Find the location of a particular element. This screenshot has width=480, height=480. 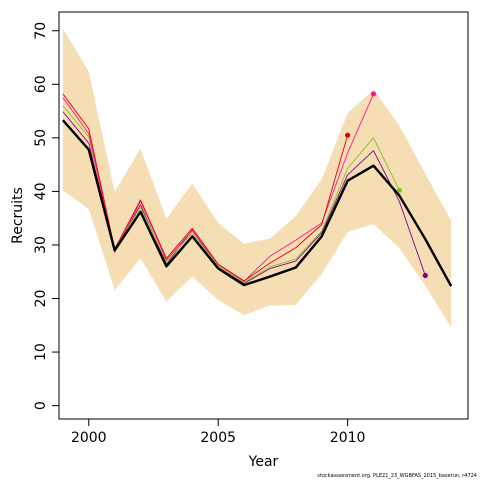

y-tick-label: 40 is located at coordinates (41, 191).